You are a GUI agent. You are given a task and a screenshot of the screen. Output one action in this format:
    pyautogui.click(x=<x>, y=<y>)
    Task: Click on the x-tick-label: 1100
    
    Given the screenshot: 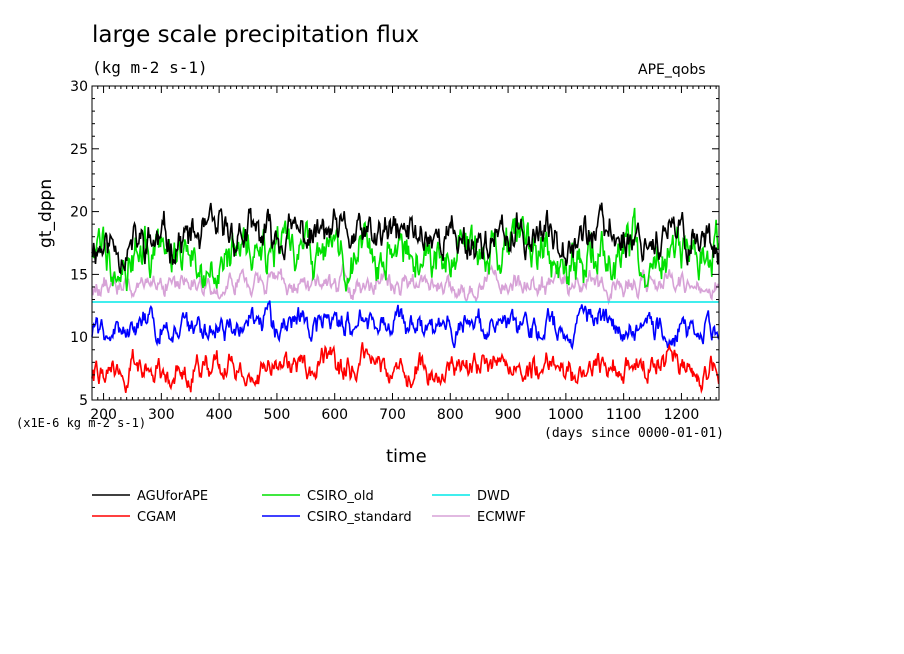 What is the action you would take?
    pyautogui.click(x=624, y=415)
    